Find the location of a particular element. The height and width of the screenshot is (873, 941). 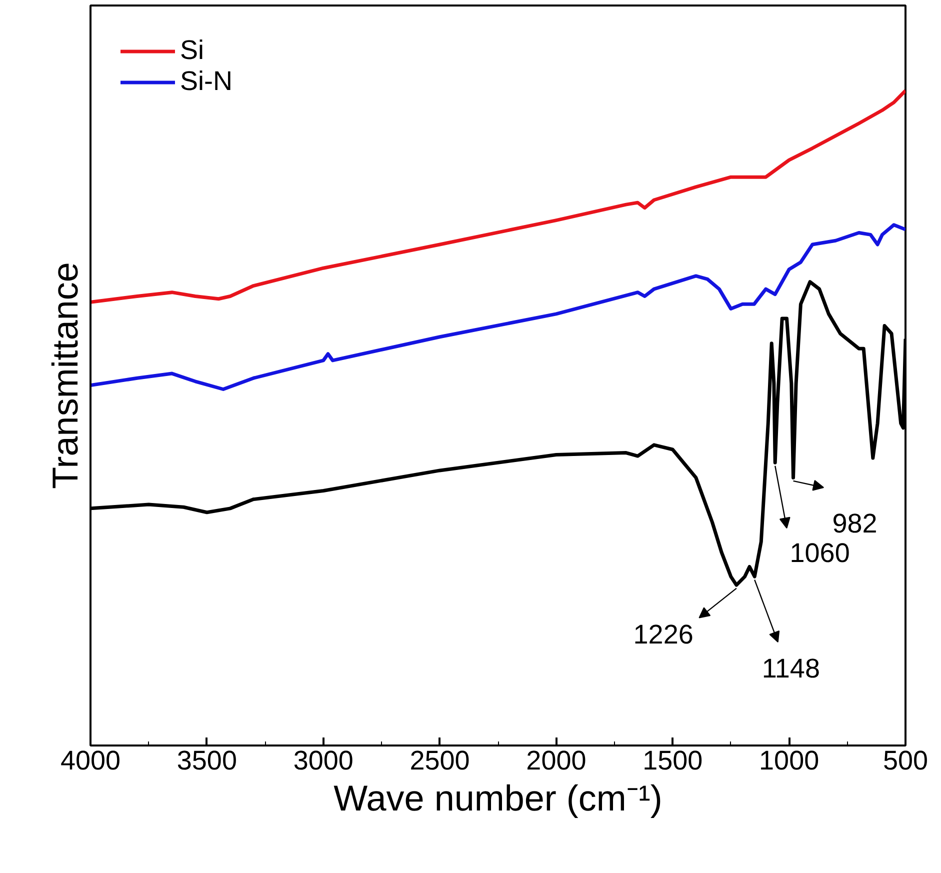

annotation: 1148 is located at coordinates (791, 669).